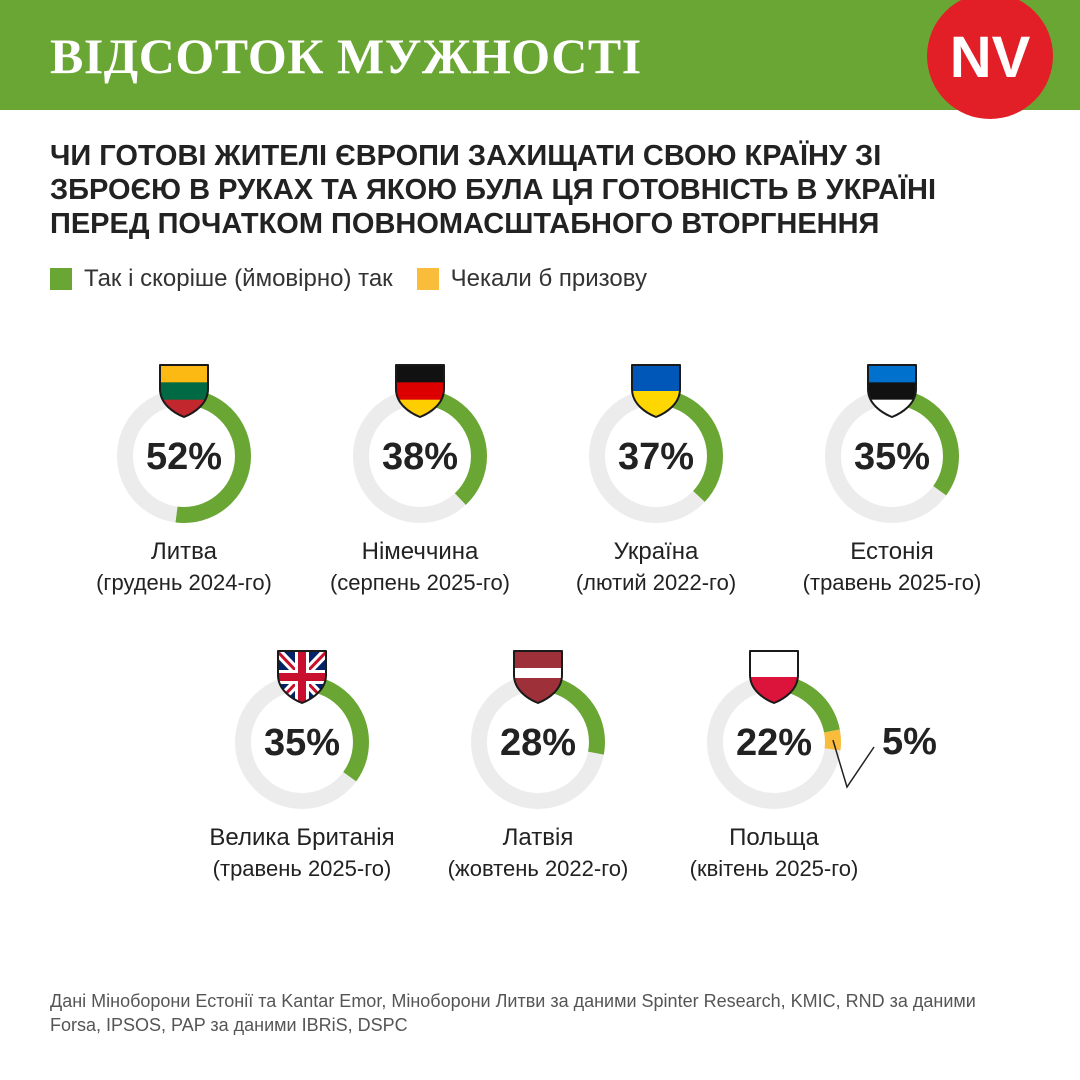  I want to click on legend-item-yes: Так і скоріше (ймовірно) так, so click(221, 279).